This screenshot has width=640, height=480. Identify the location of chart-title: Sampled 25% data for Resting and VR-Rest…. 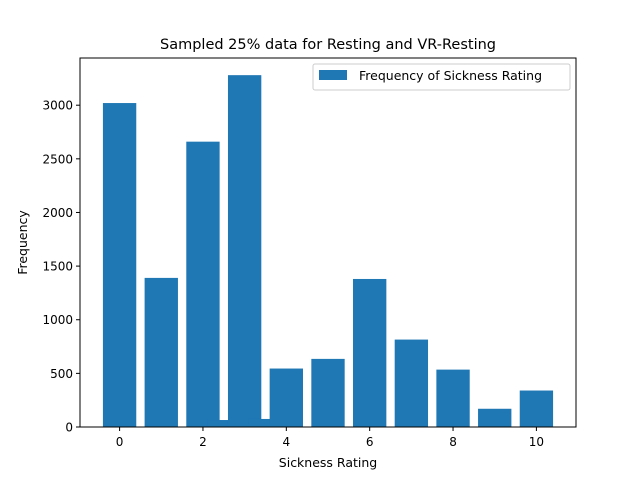
(328, 45).